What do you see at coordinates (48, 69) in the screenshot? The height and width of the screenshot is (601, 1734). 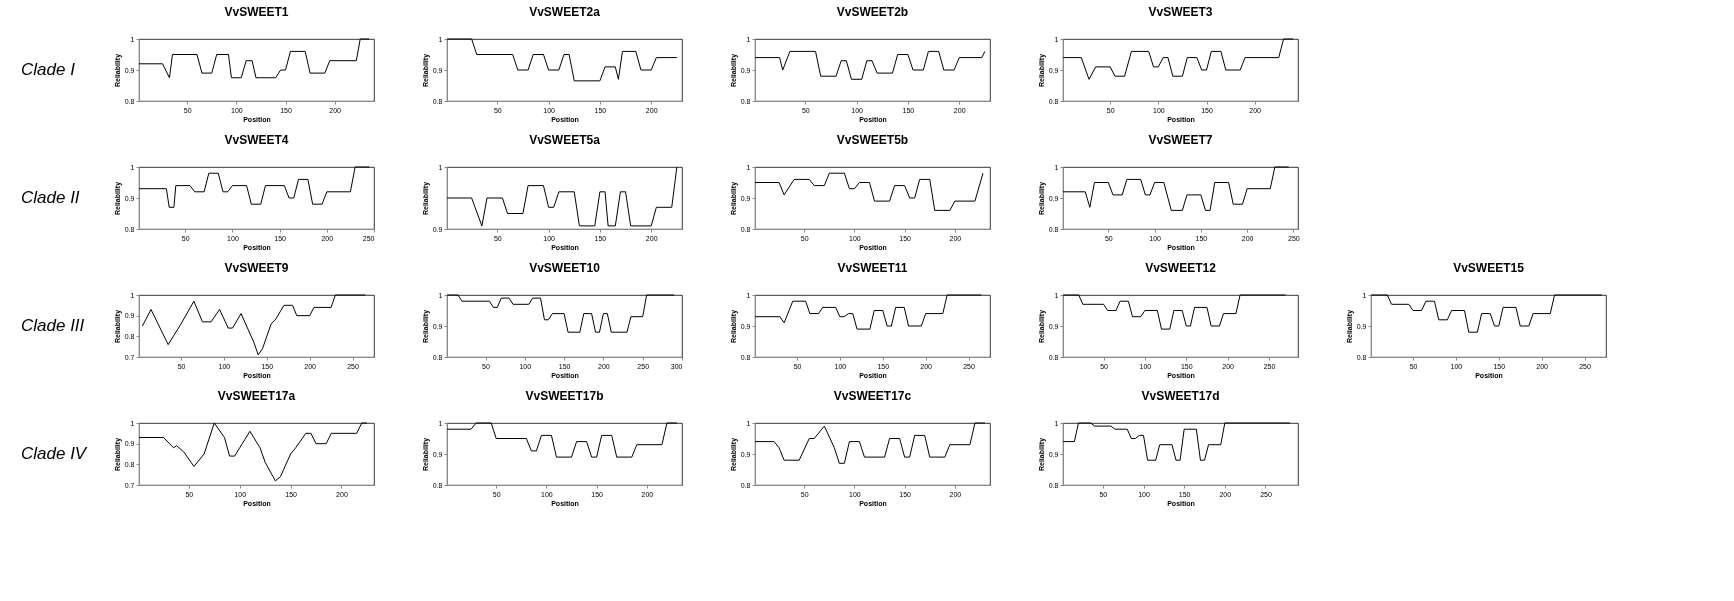 I see `text: Clade I` at bounding box center [48, 69].